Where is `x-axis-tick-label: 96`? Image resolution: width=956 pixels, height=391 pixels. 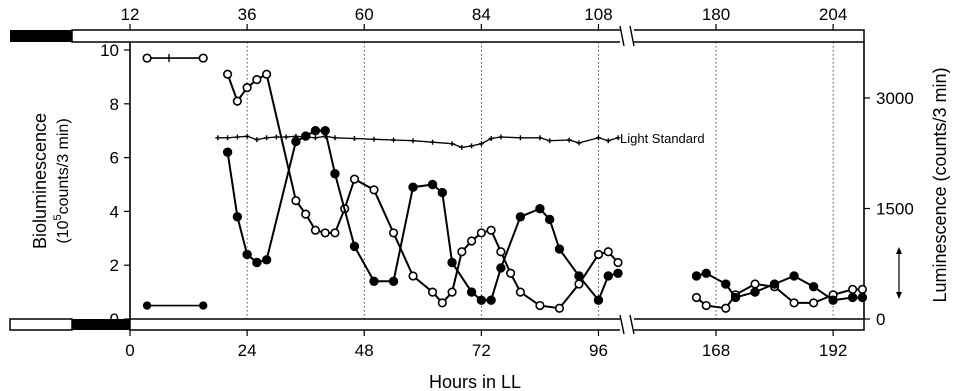
x-axis-tick-label: 96 is located at coordinates (598, 350).